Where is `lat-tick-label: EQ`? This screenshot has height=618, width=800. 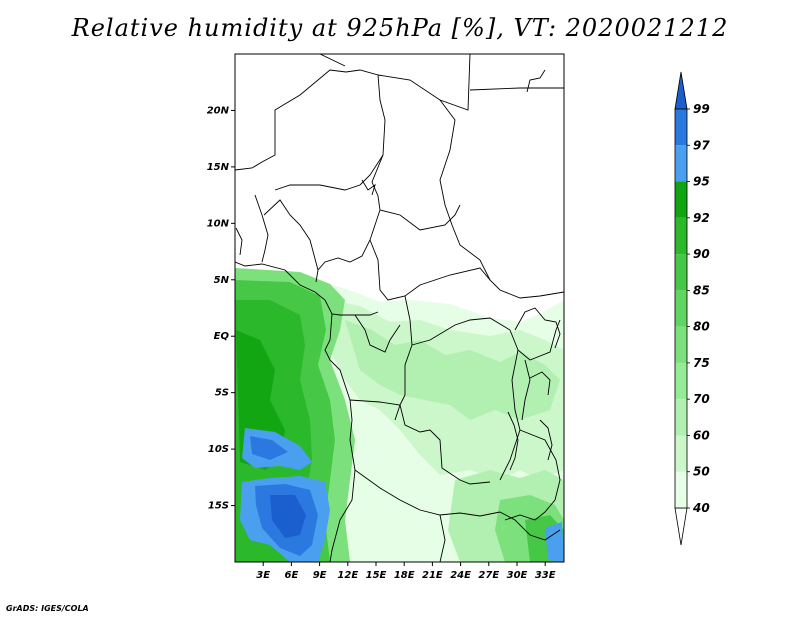 lat-tick-label: EQ is located at coordinates (222, 336).